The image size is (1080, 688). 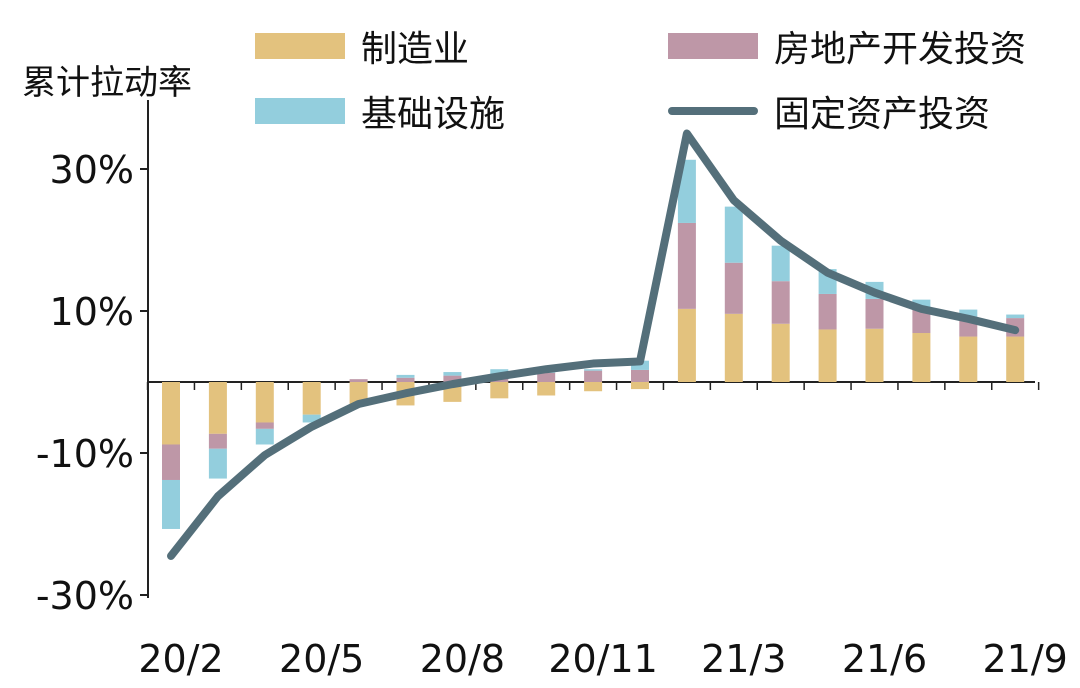 I want to click on legend-item-manufacturing: 制造业, so click(x=362, y=46).